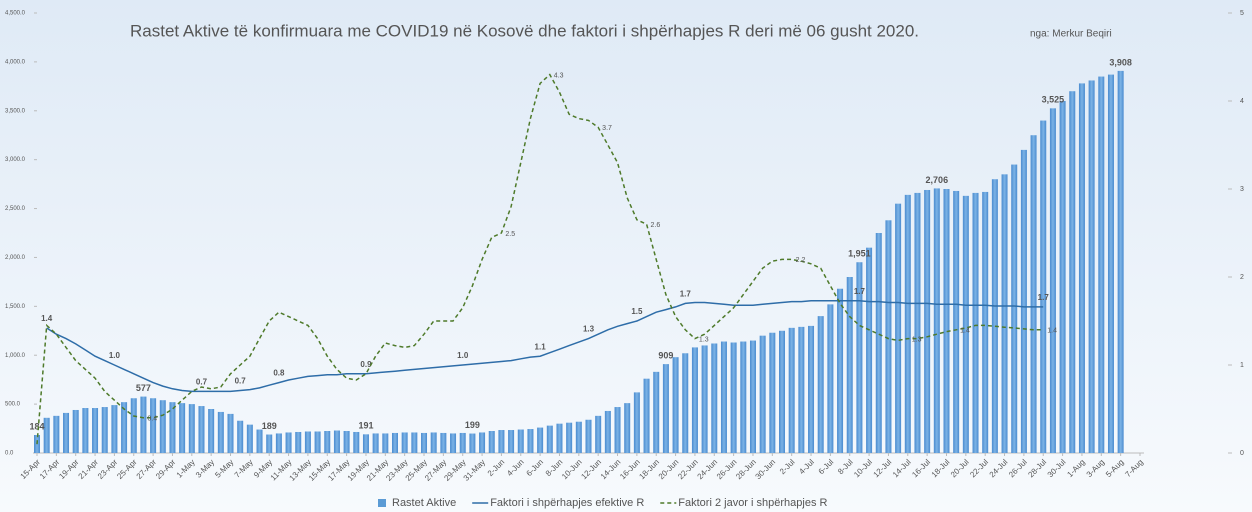  I want to click on legend-label: Faktori 2 javor i shpërhapjes R, so click(752, 503).